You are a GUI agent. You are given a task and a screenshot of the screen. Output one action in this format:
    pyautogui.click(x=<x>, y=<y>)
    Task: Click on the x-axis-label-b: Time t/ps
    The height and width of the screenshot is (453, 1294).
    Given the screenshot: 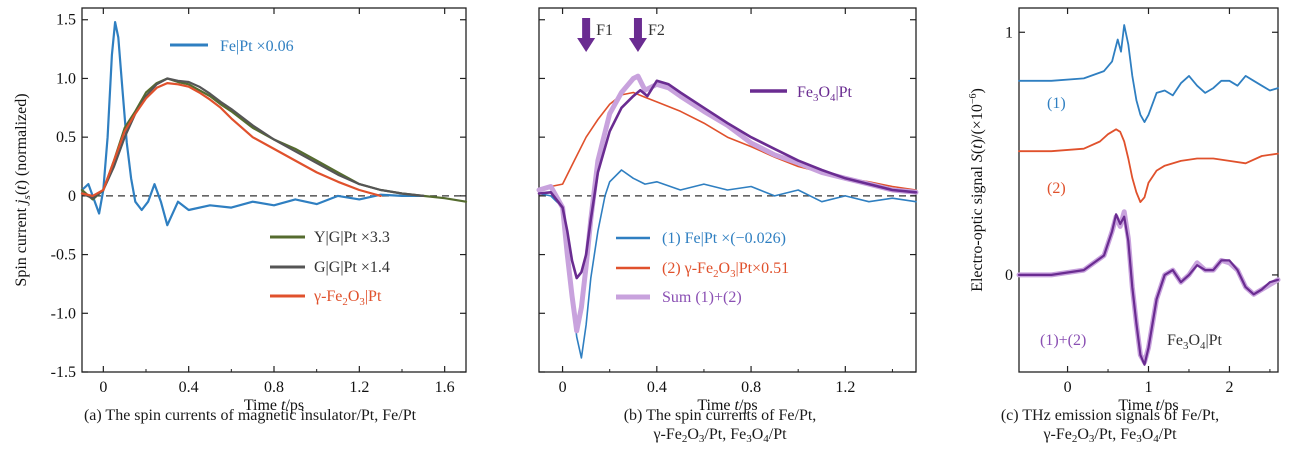 What is the action you would take?
    pyautogui.click(x=727, y=405)
    